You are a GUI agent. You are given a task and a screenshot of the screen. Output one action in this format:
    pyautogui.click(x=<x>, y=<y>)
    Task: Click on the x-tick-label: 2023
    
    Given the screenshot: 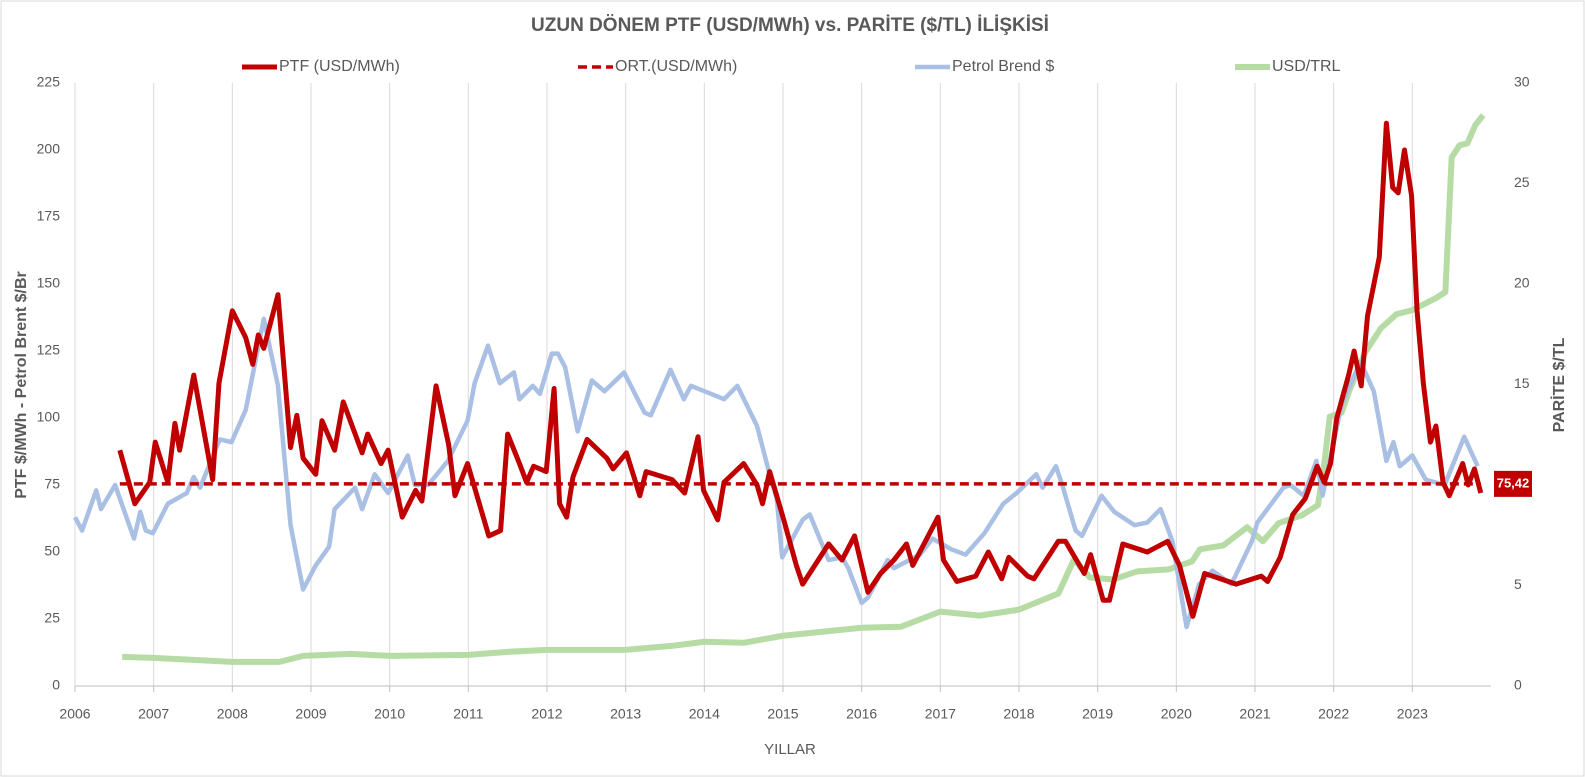 What is the action you would take?
    pyautogui.click(x=1412, y=714)
    